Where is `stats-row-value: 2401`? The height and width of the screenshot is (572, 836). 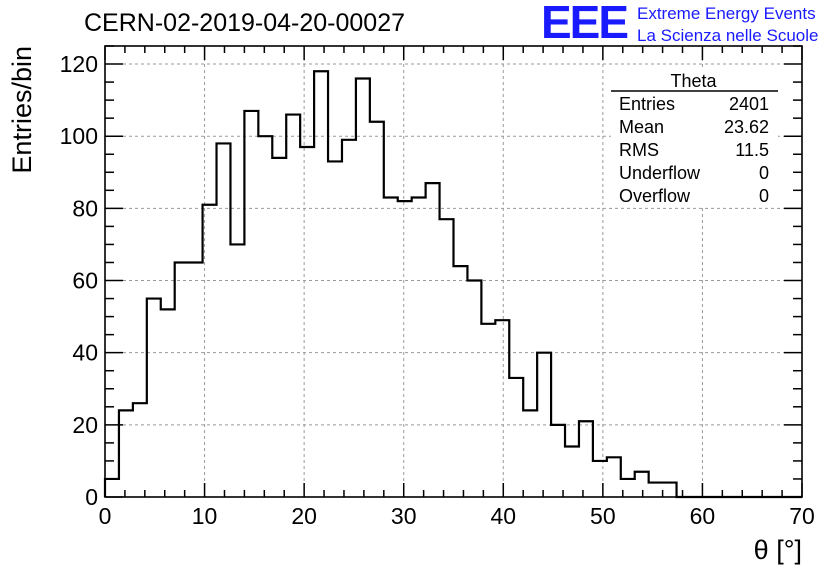 stats-row-value: 2401 is located at coordinates (749, 104).